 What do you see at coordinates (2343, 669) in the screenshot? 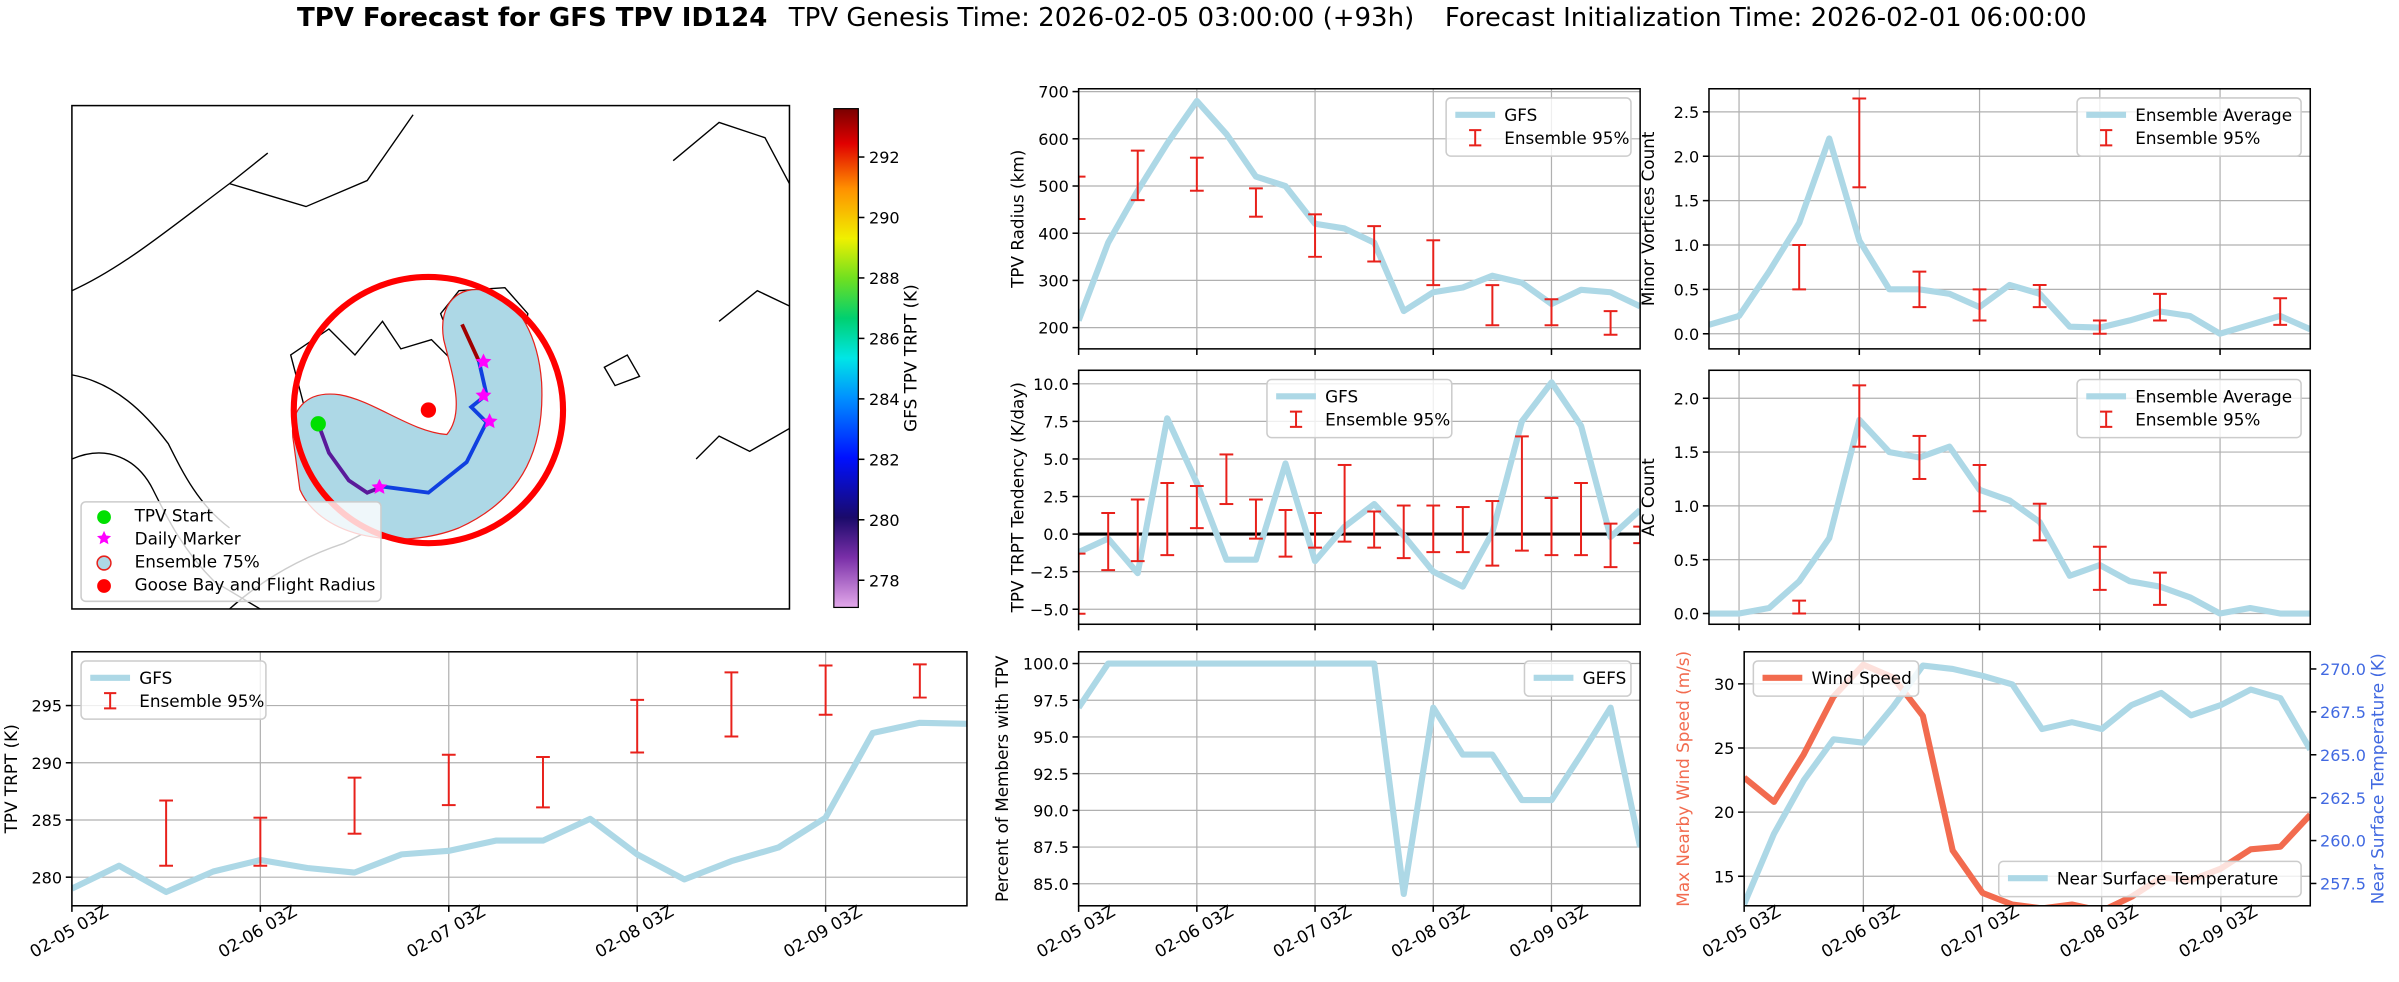
I see `y-tick-label: 270.0` at bounding box center [2343, 669].